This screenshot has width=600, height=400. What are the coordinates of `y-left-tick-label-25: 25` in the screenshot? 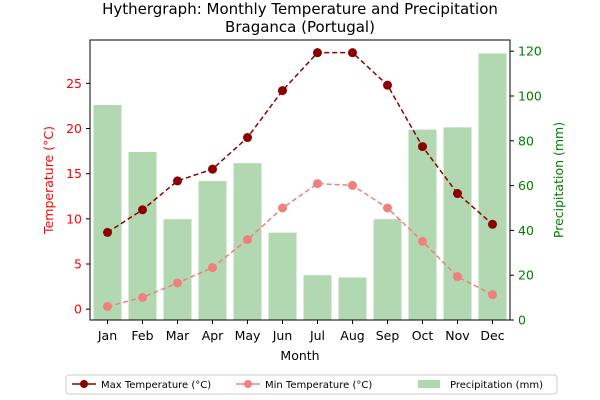 It's located at (74, 83).